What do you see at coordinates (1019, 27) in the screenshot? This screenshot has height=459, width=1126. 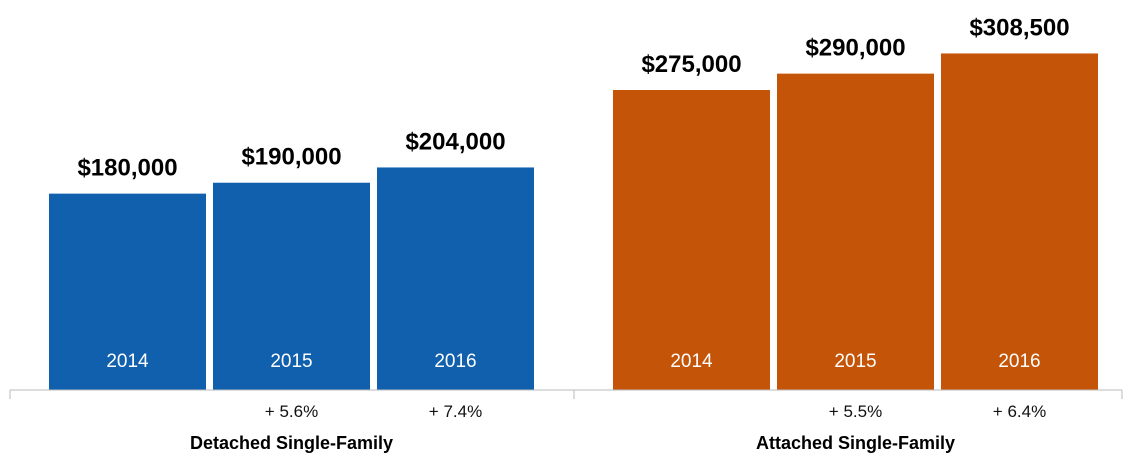 I see `bar-value-label: $308,500` at bounding box center [1019, 27].